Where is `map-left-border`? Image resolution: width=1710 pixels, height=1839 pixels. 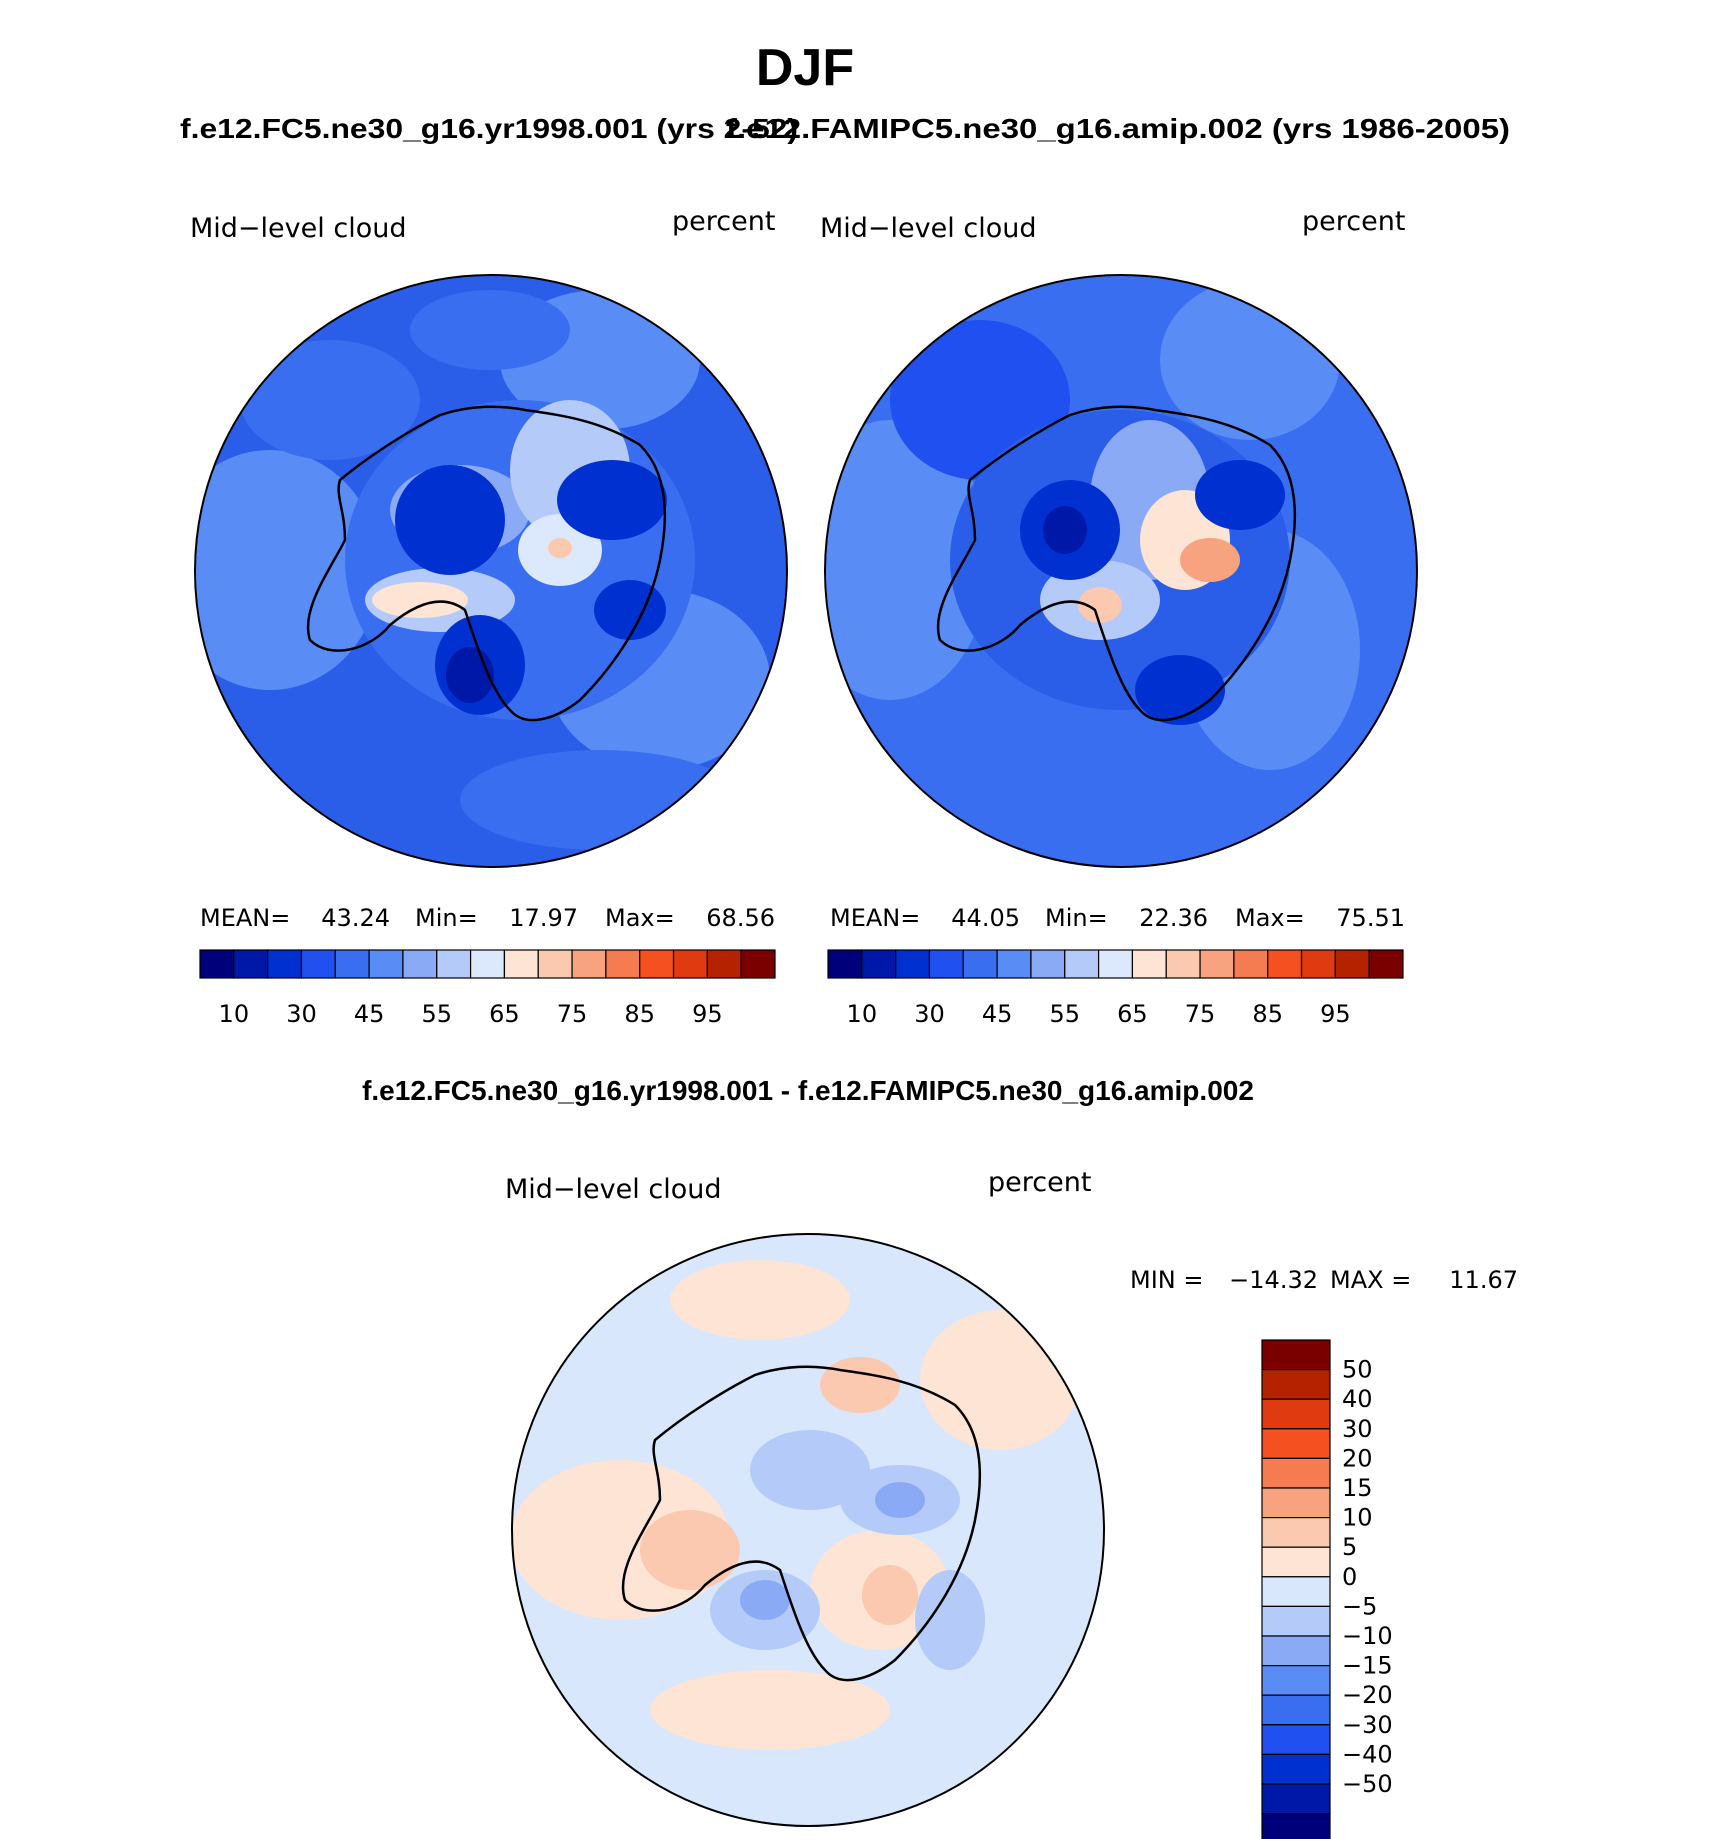 map-left-border is located at coordinates (491, 571).